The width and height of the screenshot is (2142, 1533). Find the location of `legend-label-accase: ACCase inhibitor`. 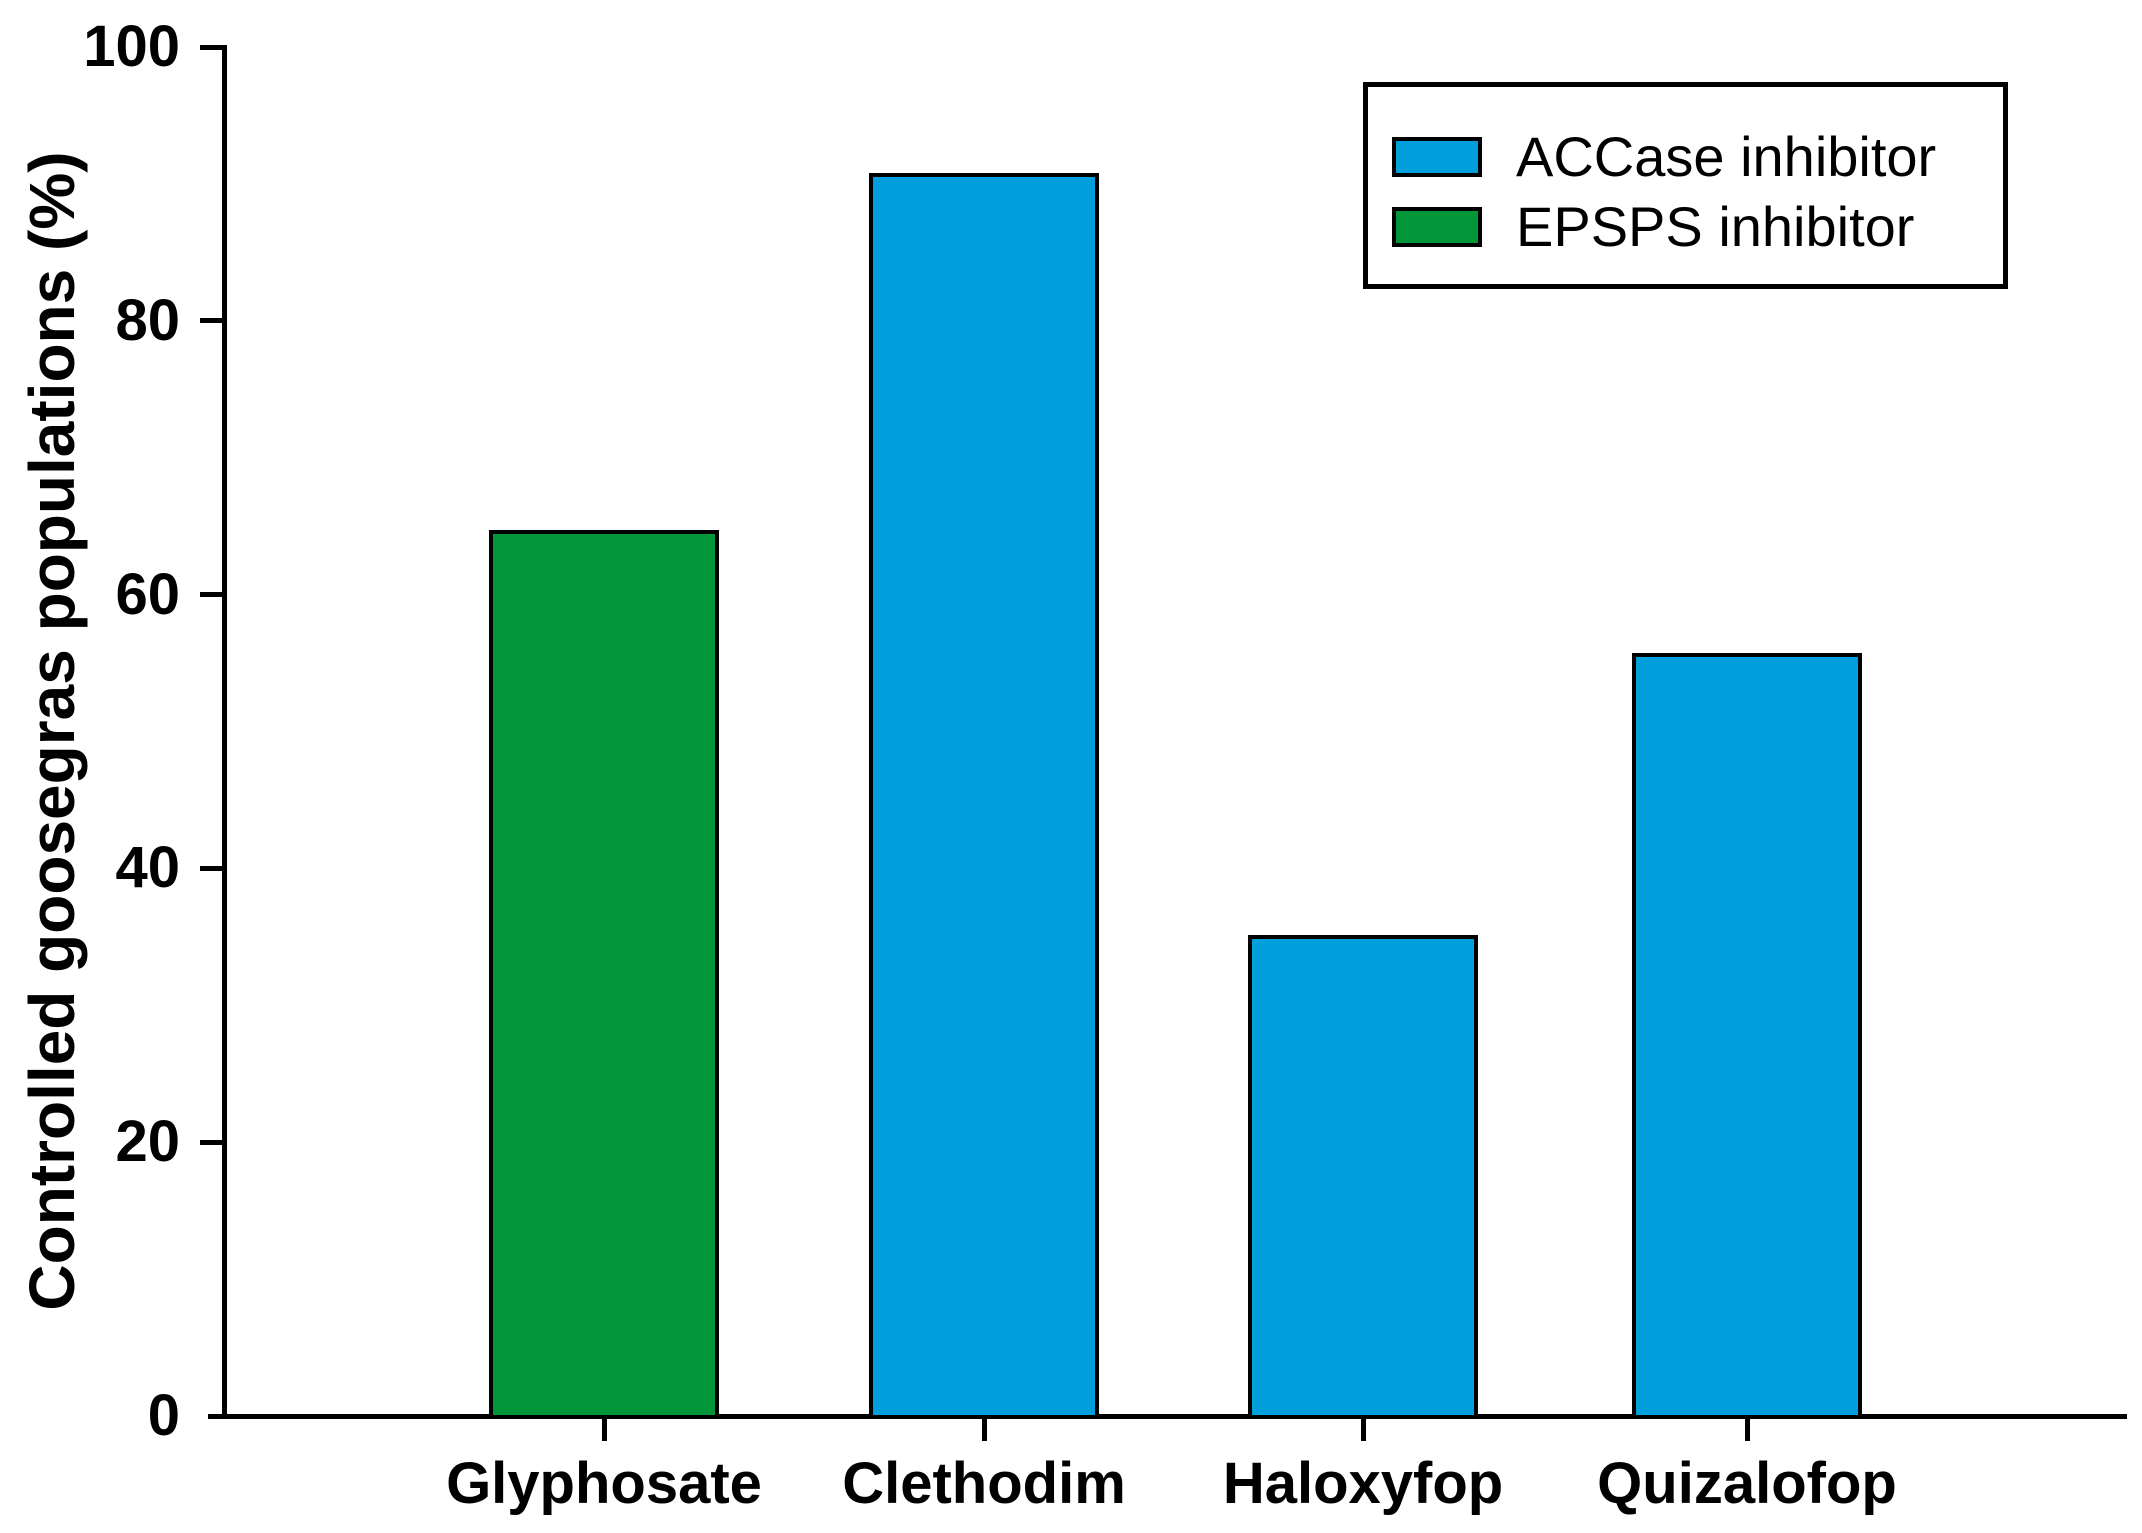

legend-label-accase: ACCase inhibitor is located at coordinates (1726, 156).